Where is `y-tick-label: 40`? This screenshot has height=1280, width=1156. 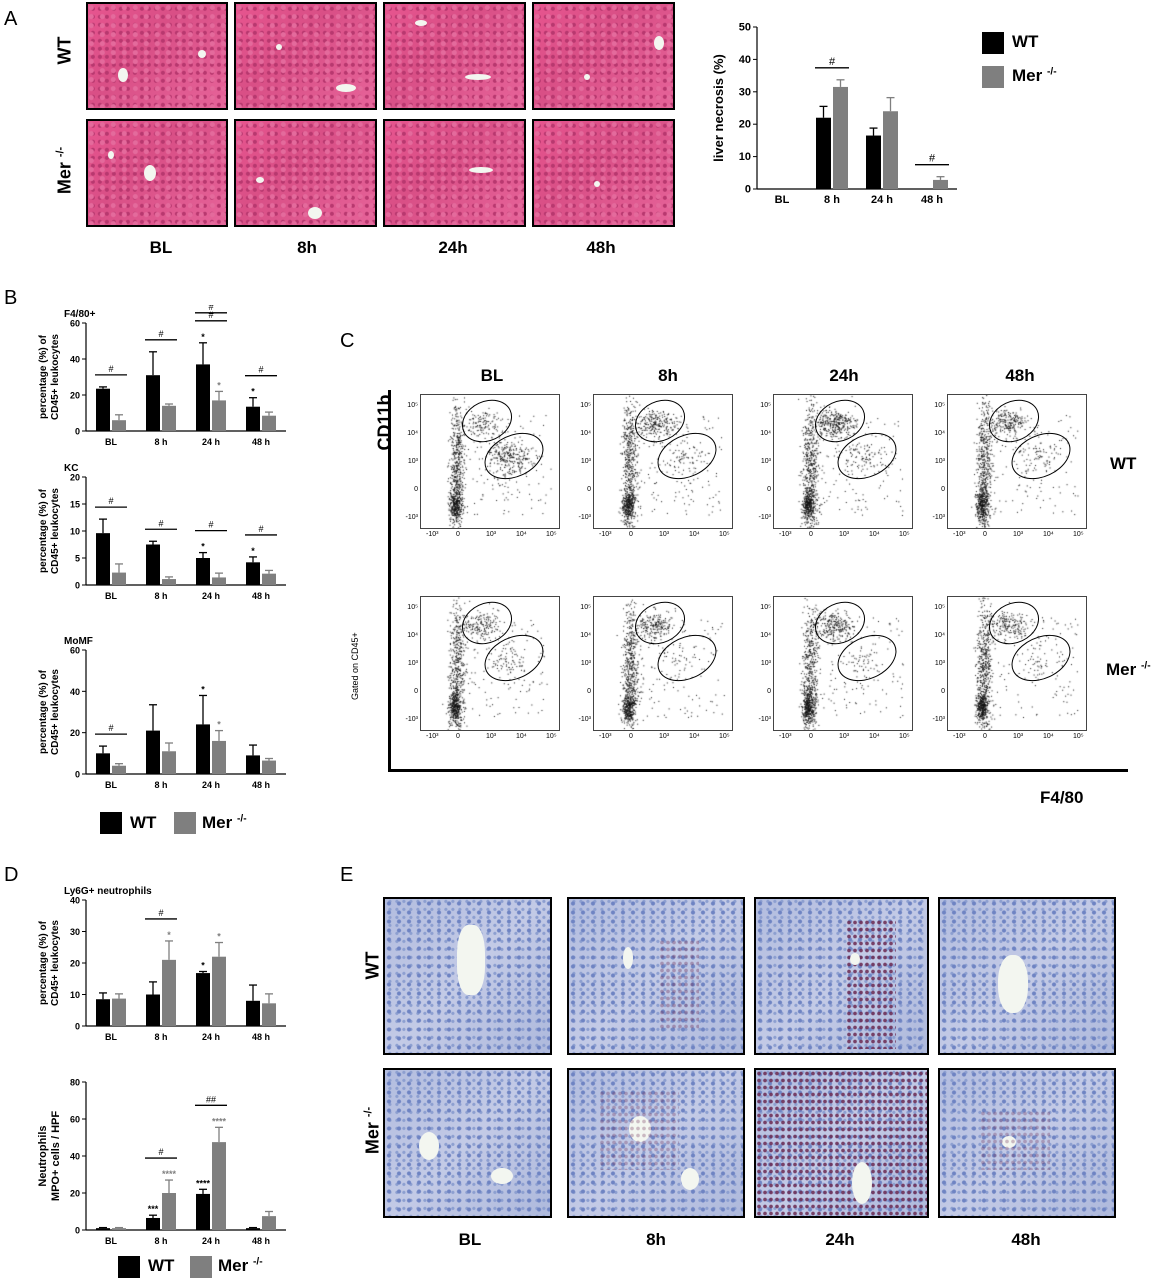
y-tick-label: 40 is located at coordinates (75, 1157).